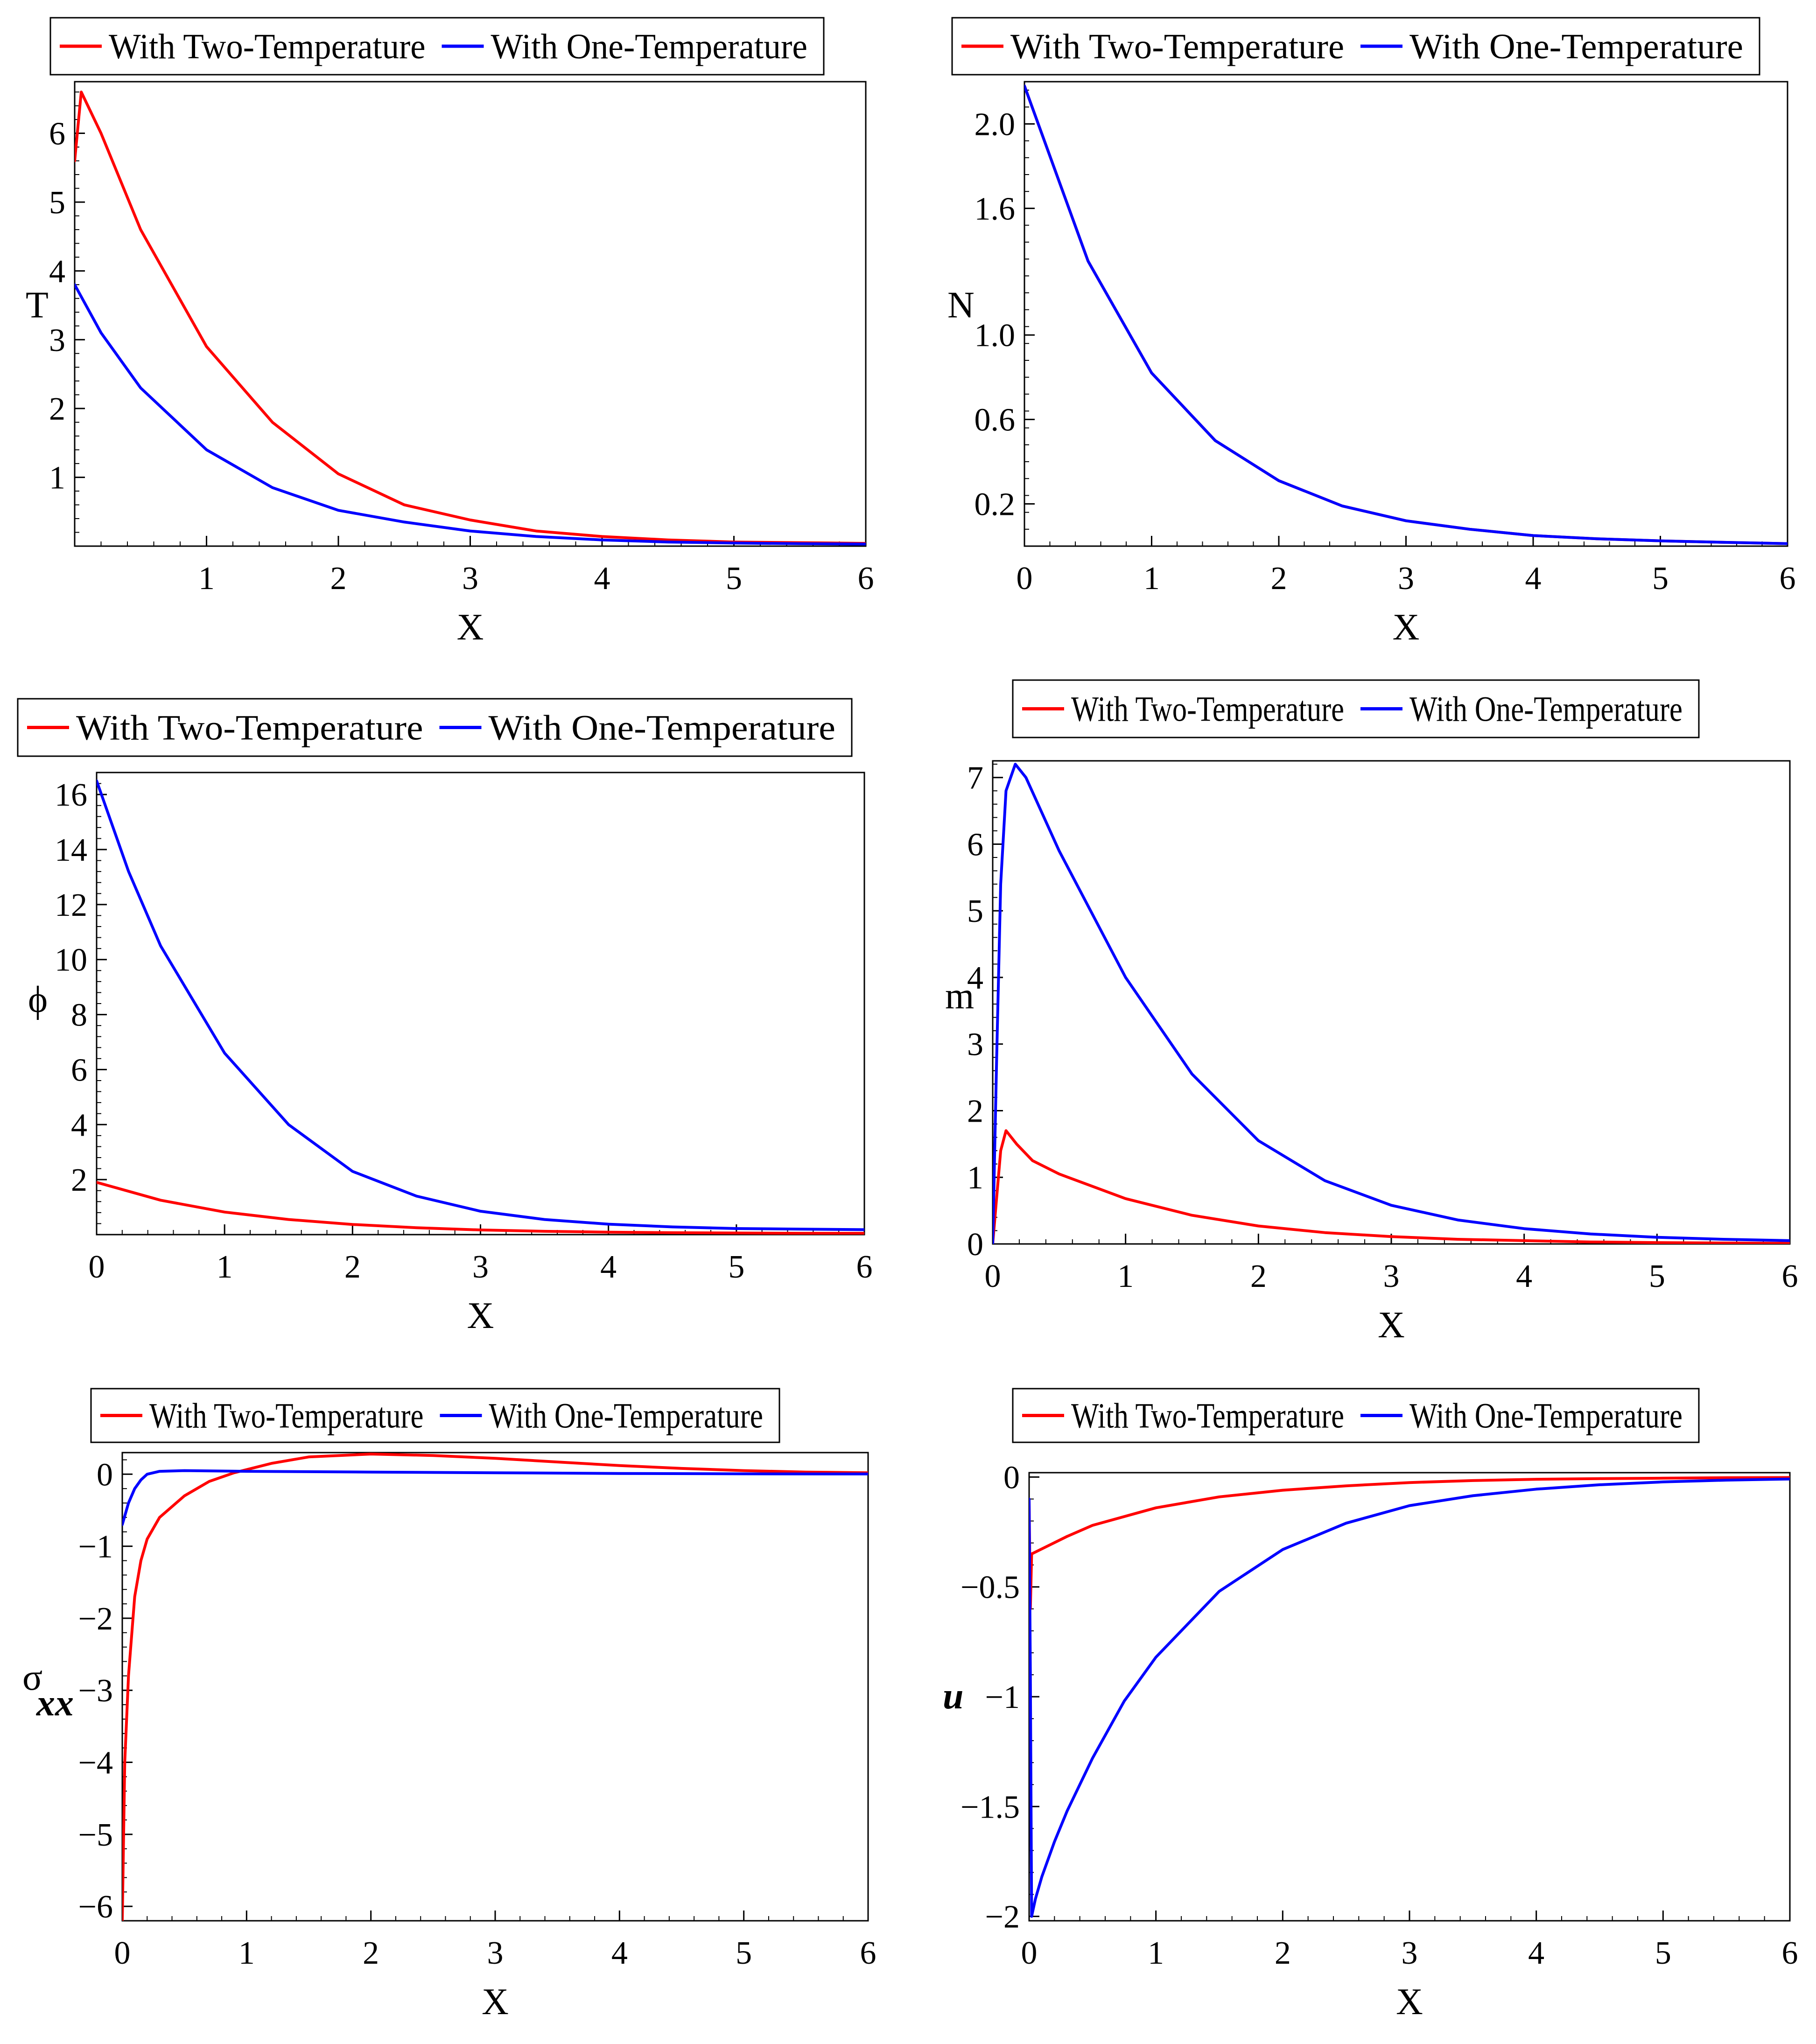  Describe the element at coordinates (96, 1763) in the screenshot. I see `y-tick-label: −4` at that location.